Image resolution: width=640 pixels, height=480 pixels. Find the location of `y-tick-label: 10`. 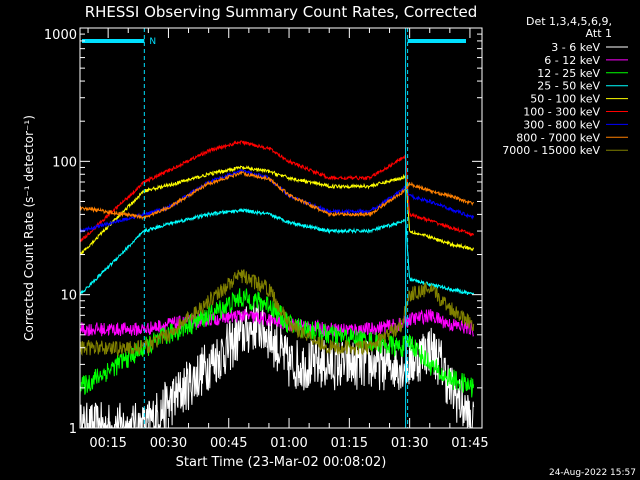

y-tick-label: 10 is located at coordinates (68, 296).